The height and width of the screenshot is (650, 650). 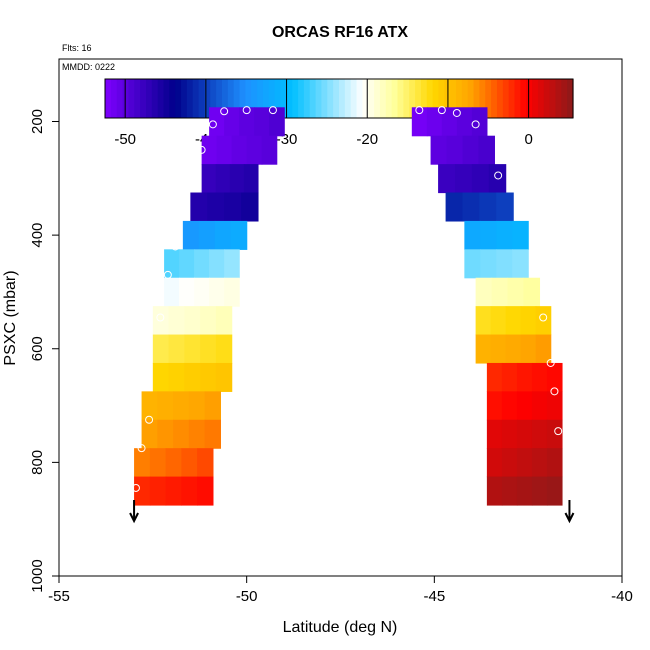 I want to click on y-tick-label: 400, so click(x=37, y=235).